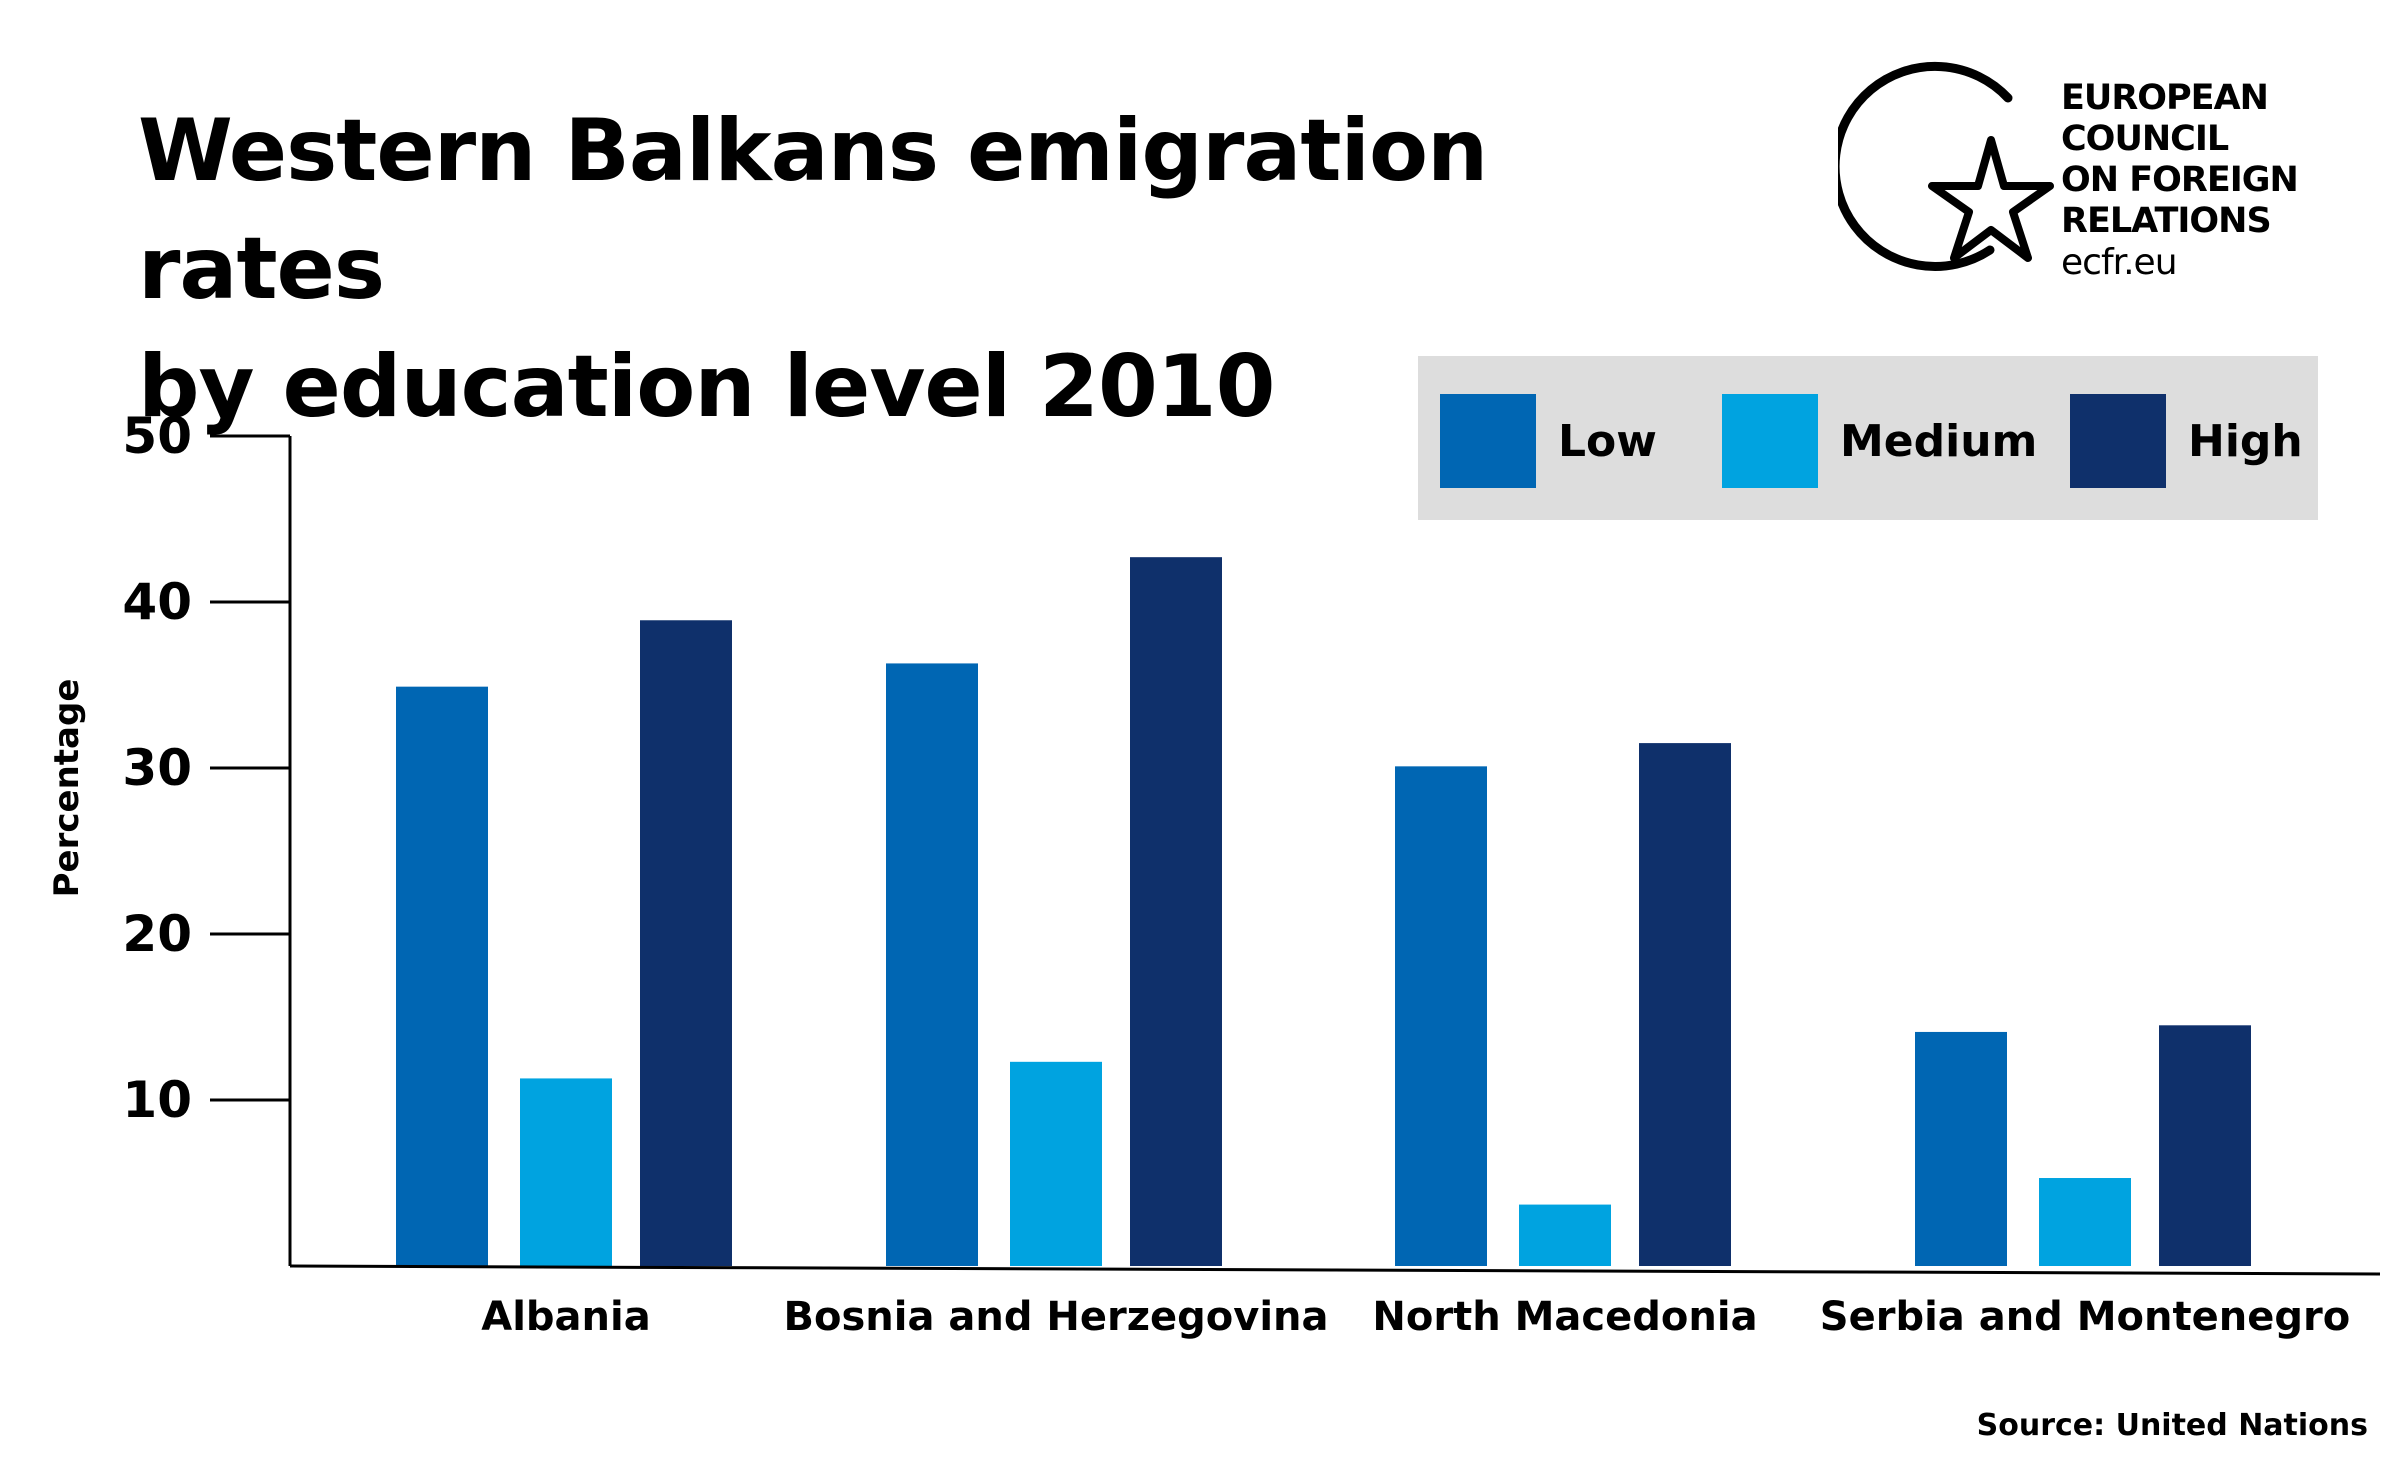 This screenshot has width=2404, height=1467. Describe the element at coordinates (2145, 139) in the screenshot. I see `logo-line-2: COUNCIL` at that location.